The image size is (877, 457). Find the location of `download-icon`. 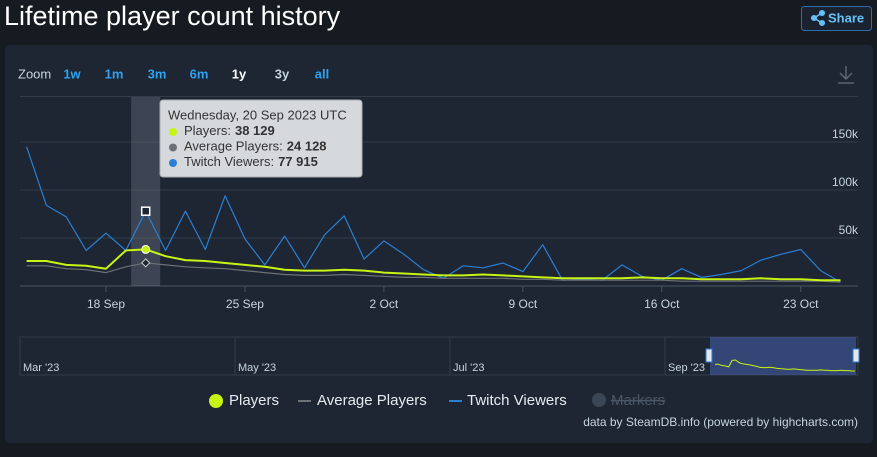

download-icon is located at coordinates (846, 75).